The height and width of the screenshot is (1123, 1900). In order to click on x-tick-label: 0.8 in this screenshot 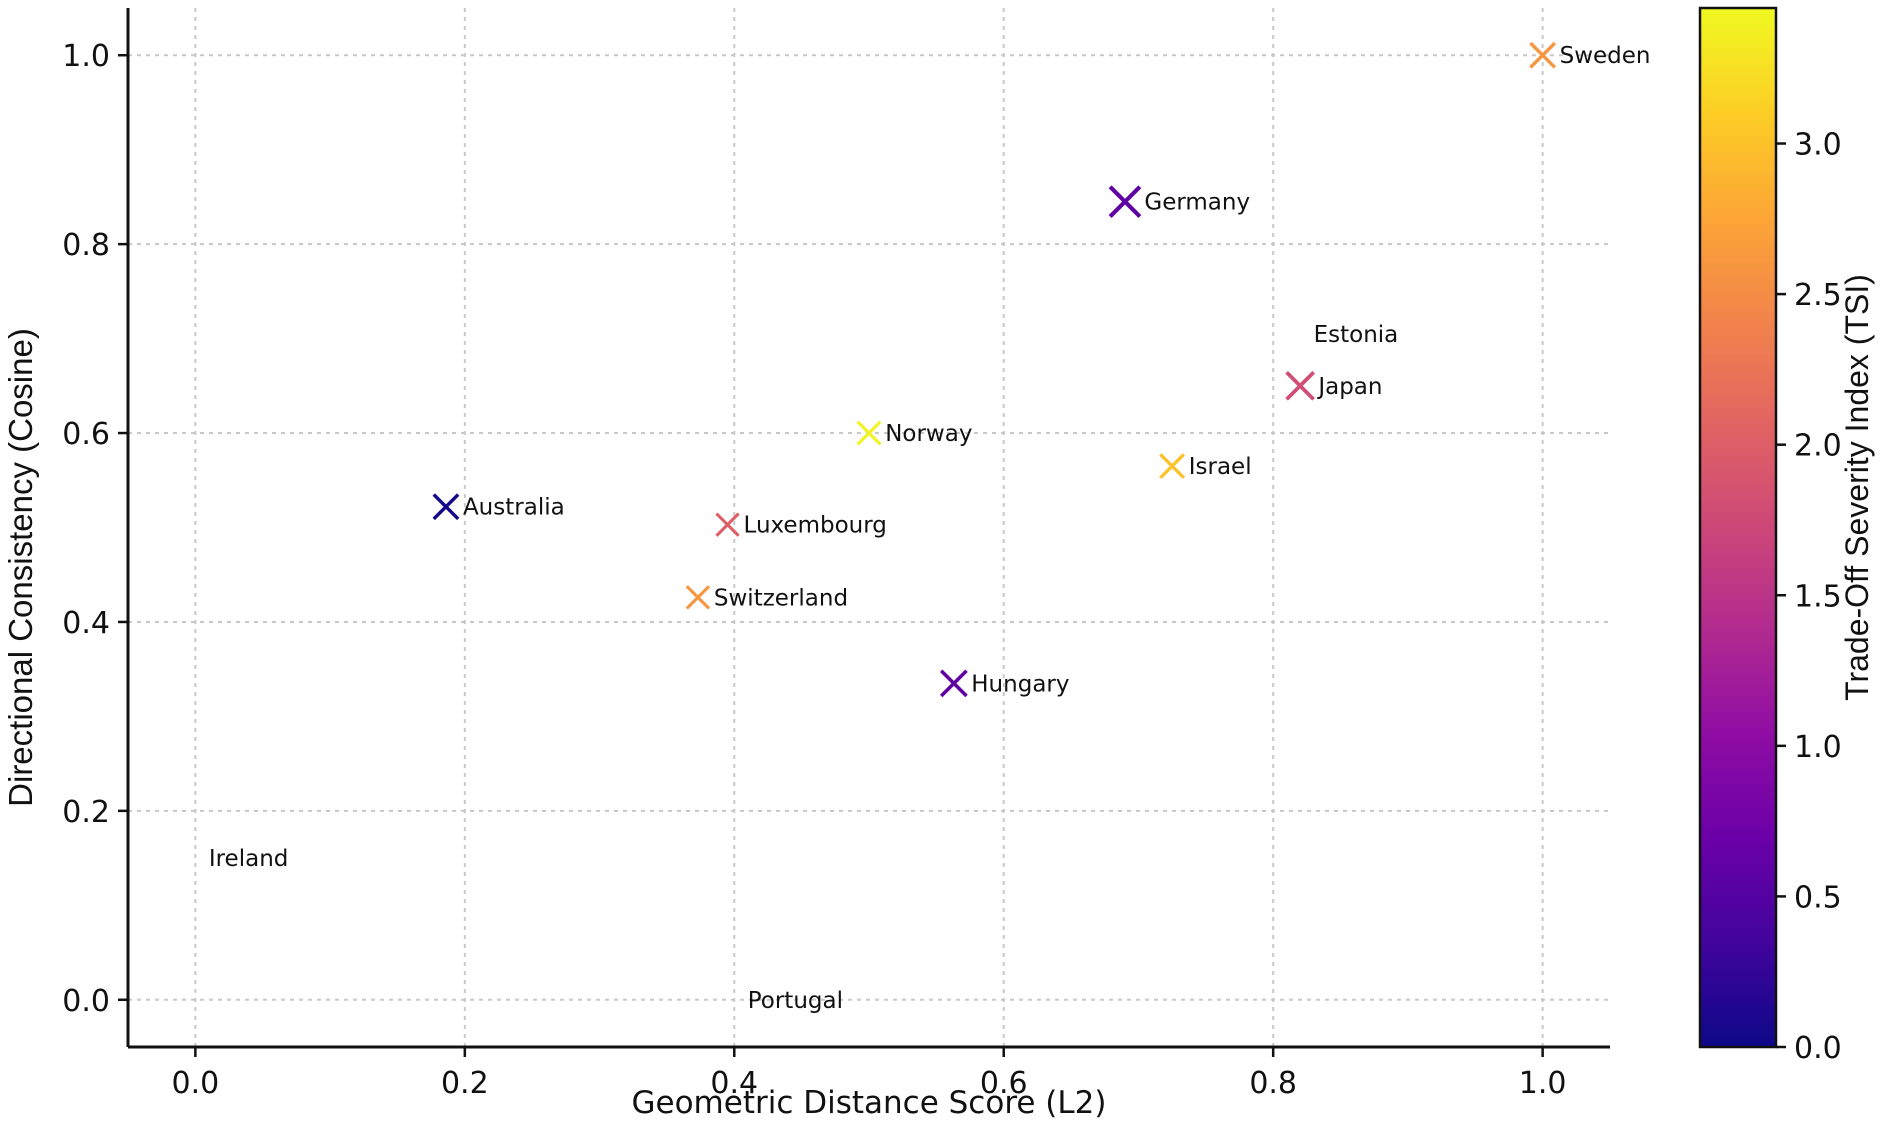, I will do `click(1273, 1083)`.